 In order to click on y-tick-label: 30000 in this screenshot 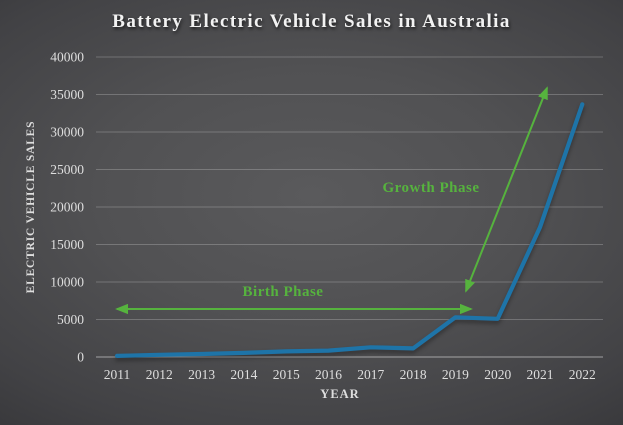, I will do `click(67, 132)`.